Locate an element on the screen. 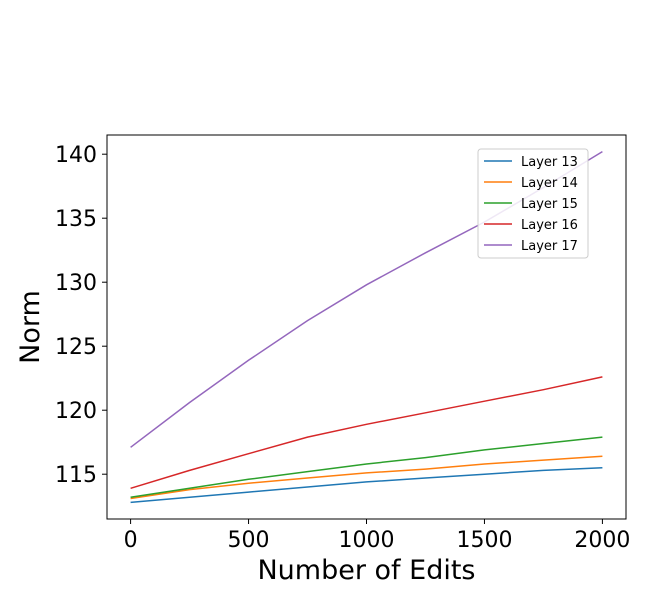 The image size is (650, 600). legend-label: Layer 14 is located at coordinates (549, 183).